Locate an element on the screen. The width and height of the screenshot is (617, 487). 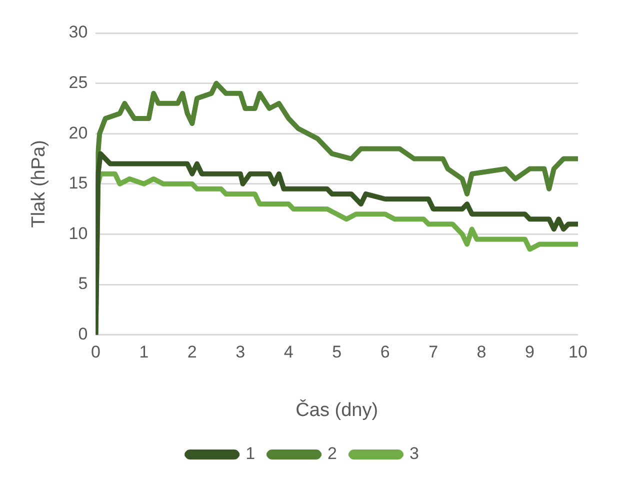
y-tick-label: 30 is located at coordinates (78, 32).